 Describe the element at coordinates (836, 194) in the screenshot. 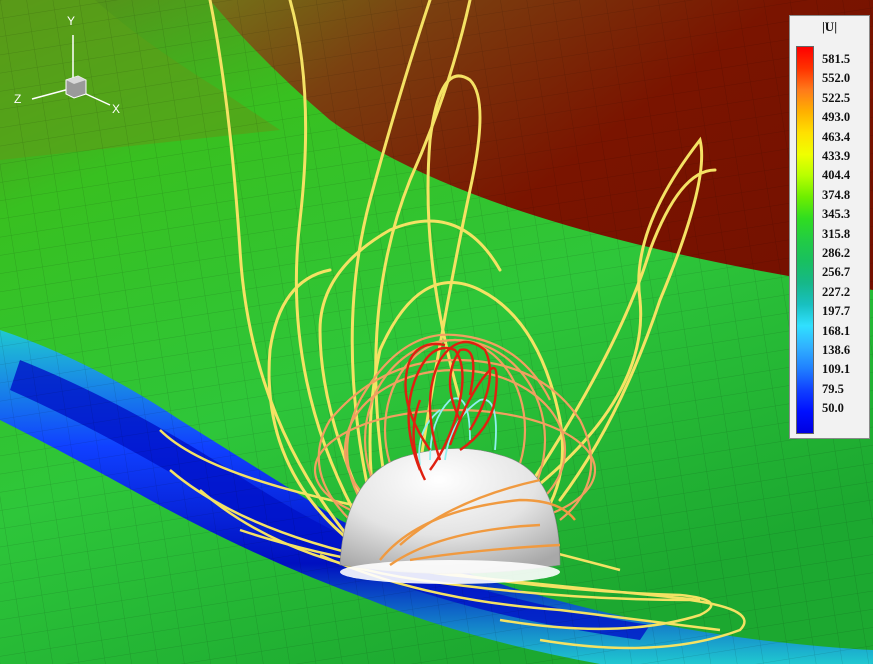

I see `legend-tick-label: 374.8` at that location.